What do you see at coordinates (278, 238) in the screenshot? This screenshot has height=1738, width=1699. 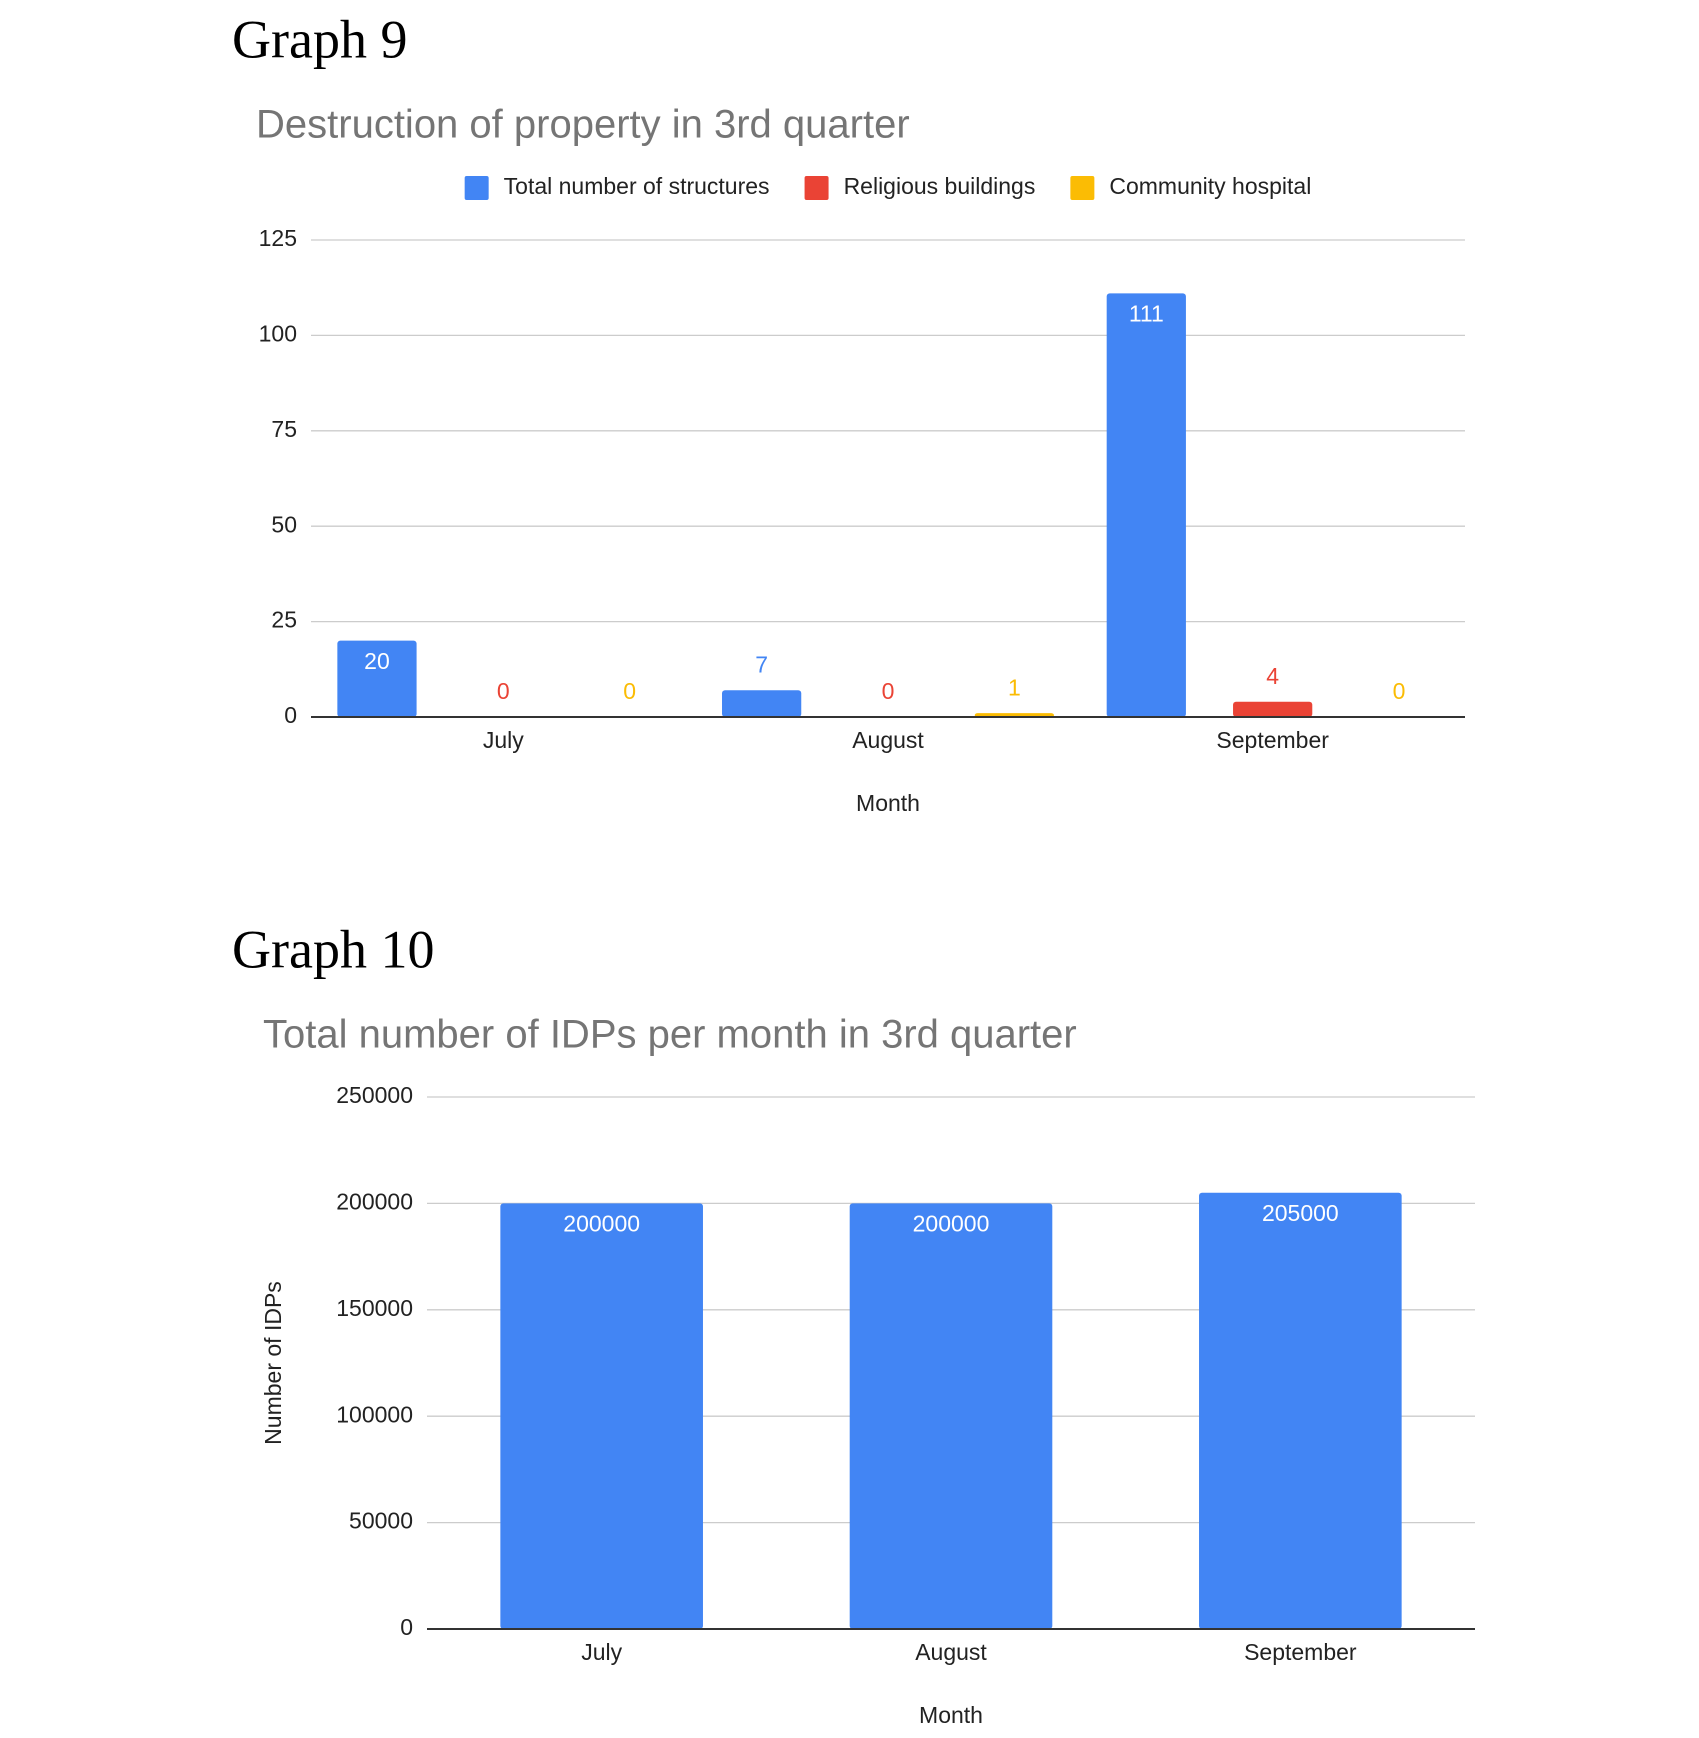 I see `y-tick-label: 125` at bounding box center [278, 238].